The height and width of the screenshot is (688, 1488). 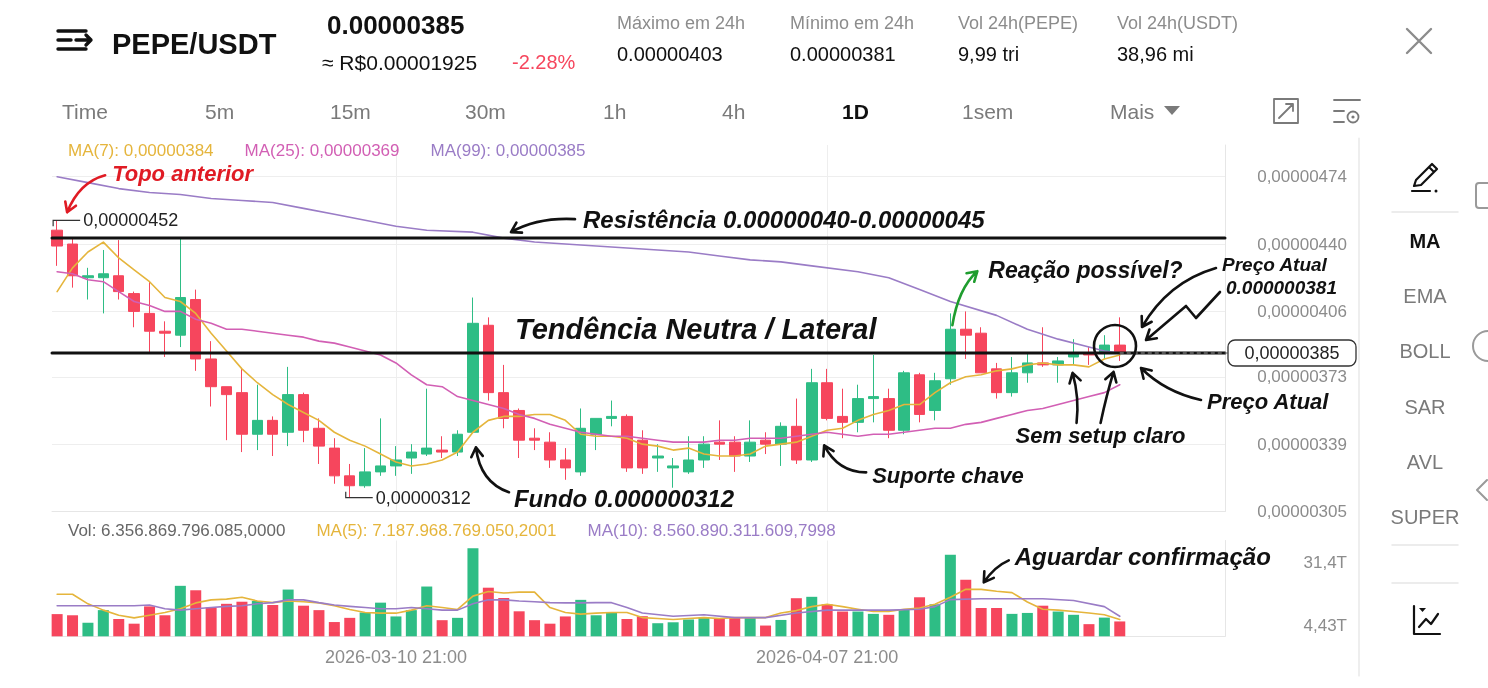 I want to click on x-tick-label: 2026-03-10 21:00, so click(x=396, y=657).